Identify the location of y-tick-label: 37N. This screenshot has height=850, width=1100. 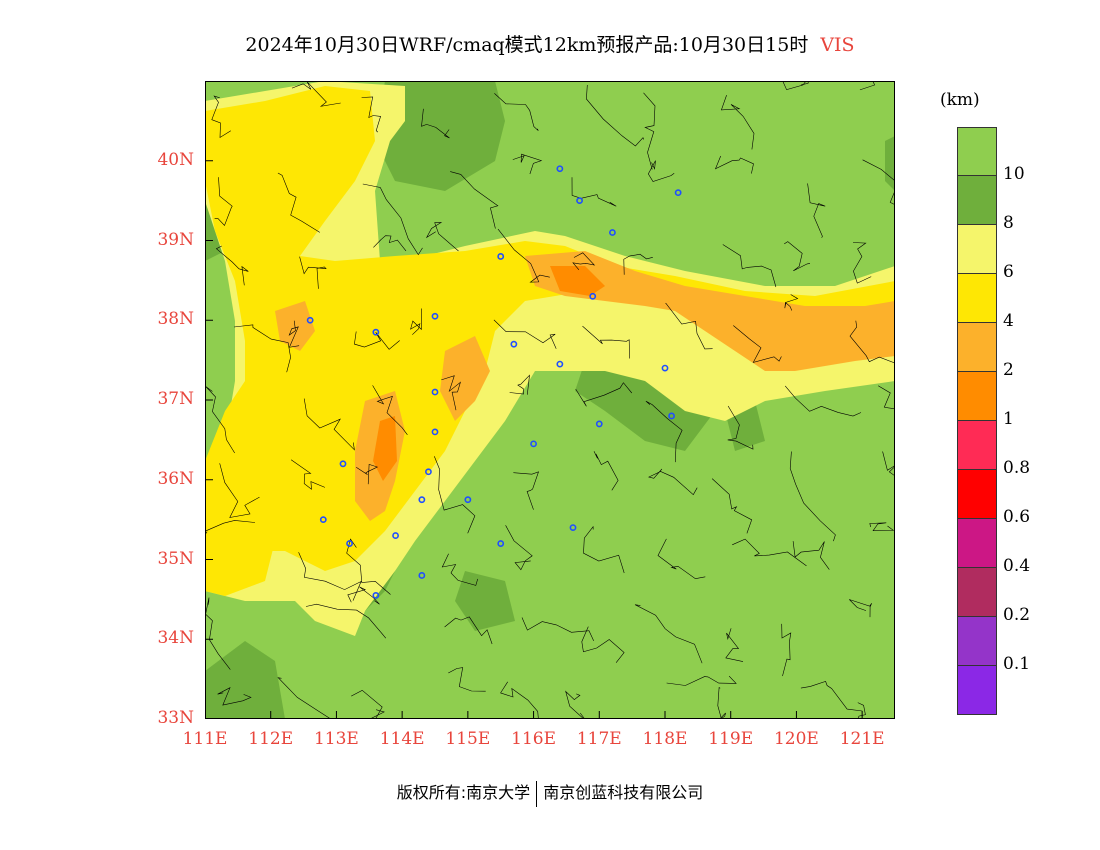
(175, 399).